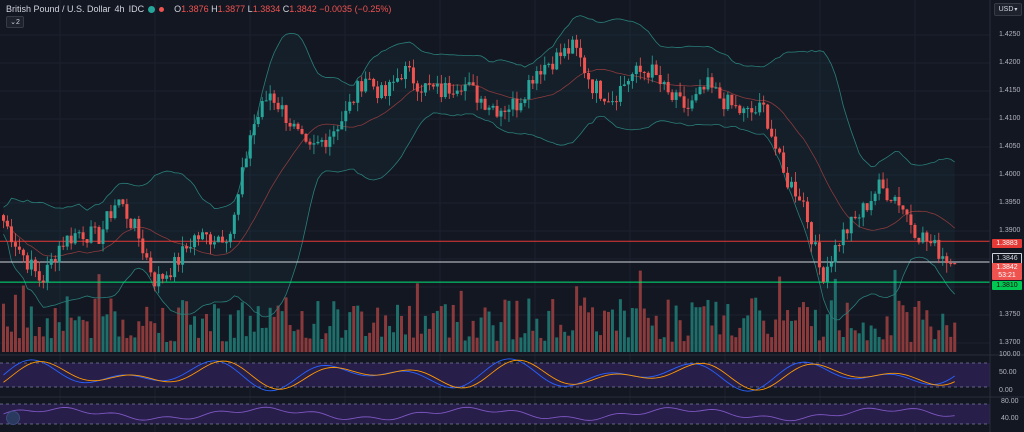  Describe the element at coordinates (479, 414) in the screenshot. I see `rsi-line` at that location.